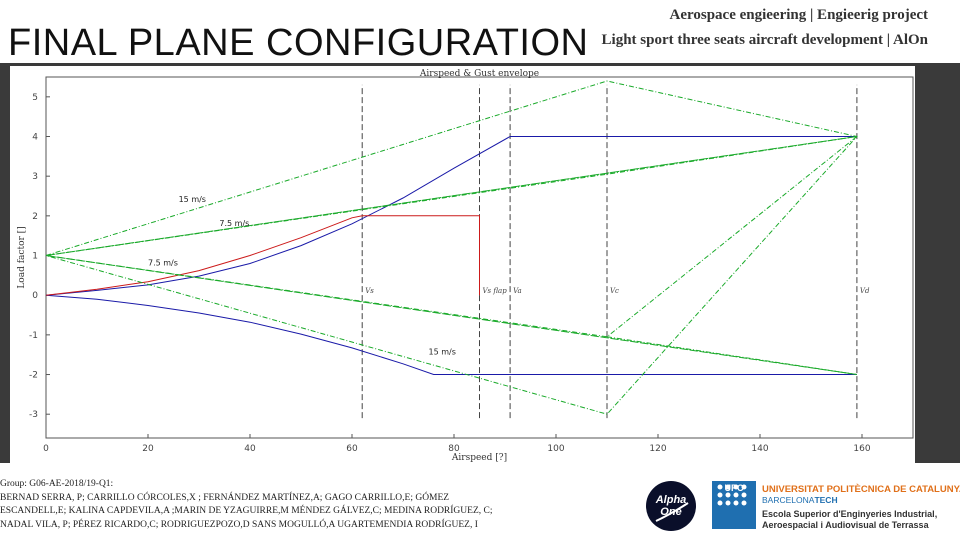  I want to click on slide-title: FINAL PLANE CONFIGURATION, so click(298, 43).